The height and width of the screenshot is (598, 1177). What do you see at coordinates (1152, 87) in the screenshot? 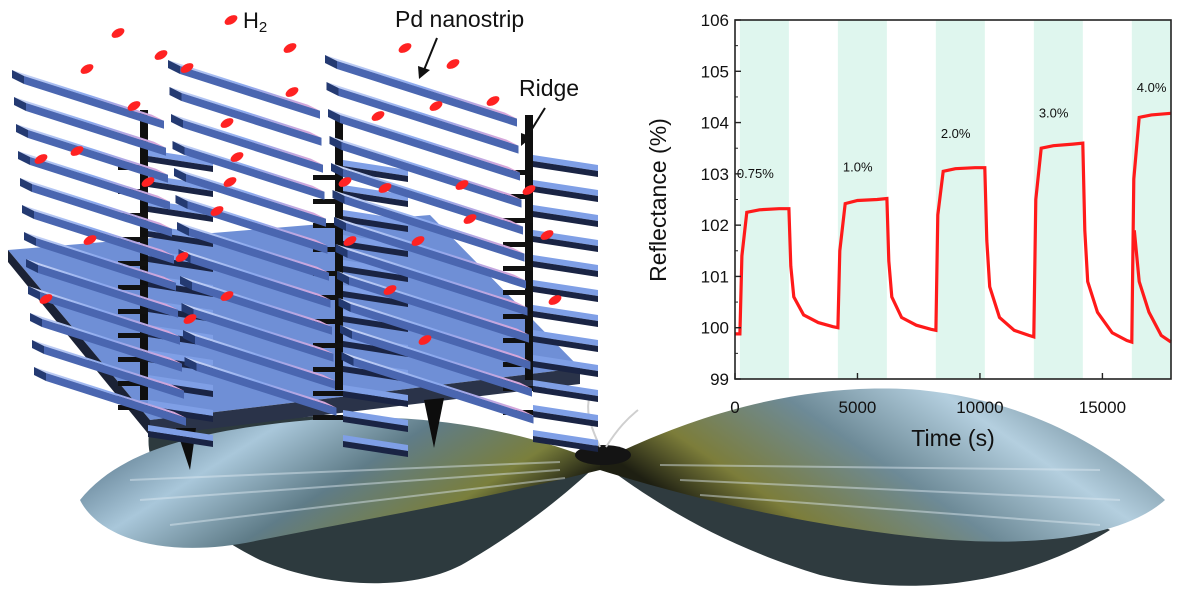
I see `exposure-label: 4.0%` at bounding box center [1152, 87].